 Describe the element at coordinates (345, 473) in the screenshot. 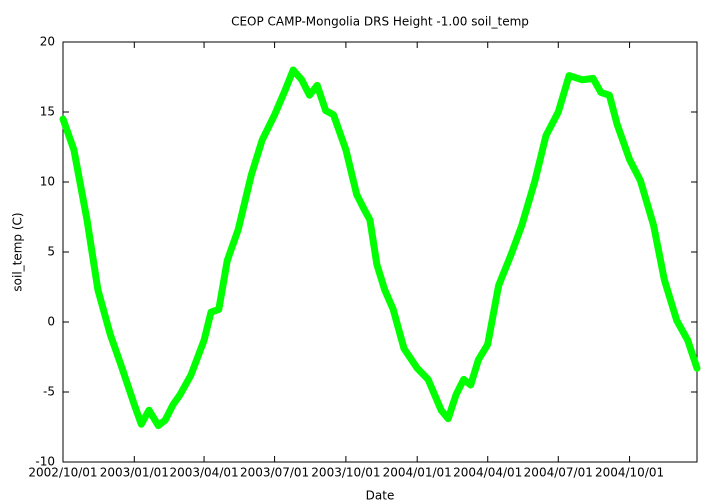

I see `x-tick-label: 2003/10/01` at that location.